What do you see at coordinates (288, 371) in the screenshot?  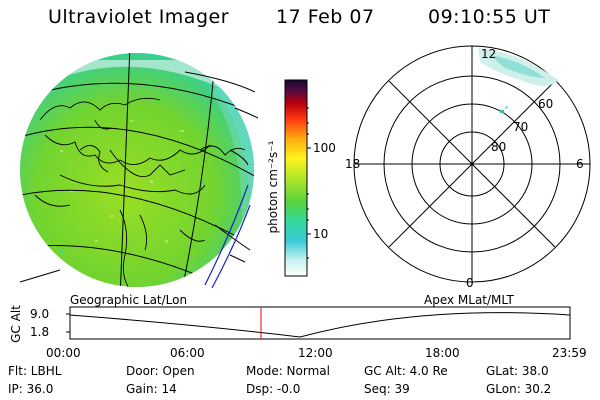 I see `status-mode: Mode: Normal` at bounding box center [288, 371].